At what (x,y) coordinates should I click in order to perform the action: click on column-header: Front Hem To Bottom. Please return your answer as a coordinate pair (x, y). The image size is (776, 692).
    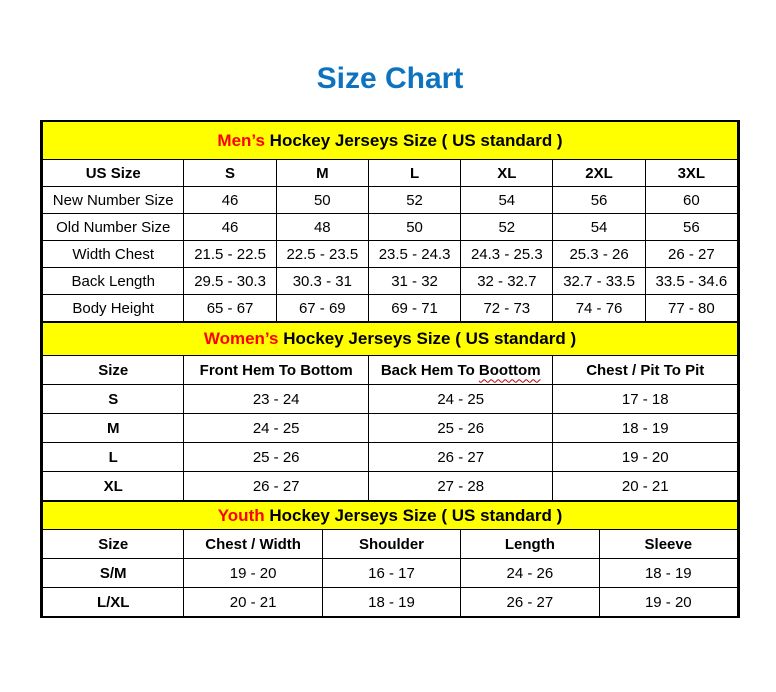
    Looking at the image, I should click on (276, 370).